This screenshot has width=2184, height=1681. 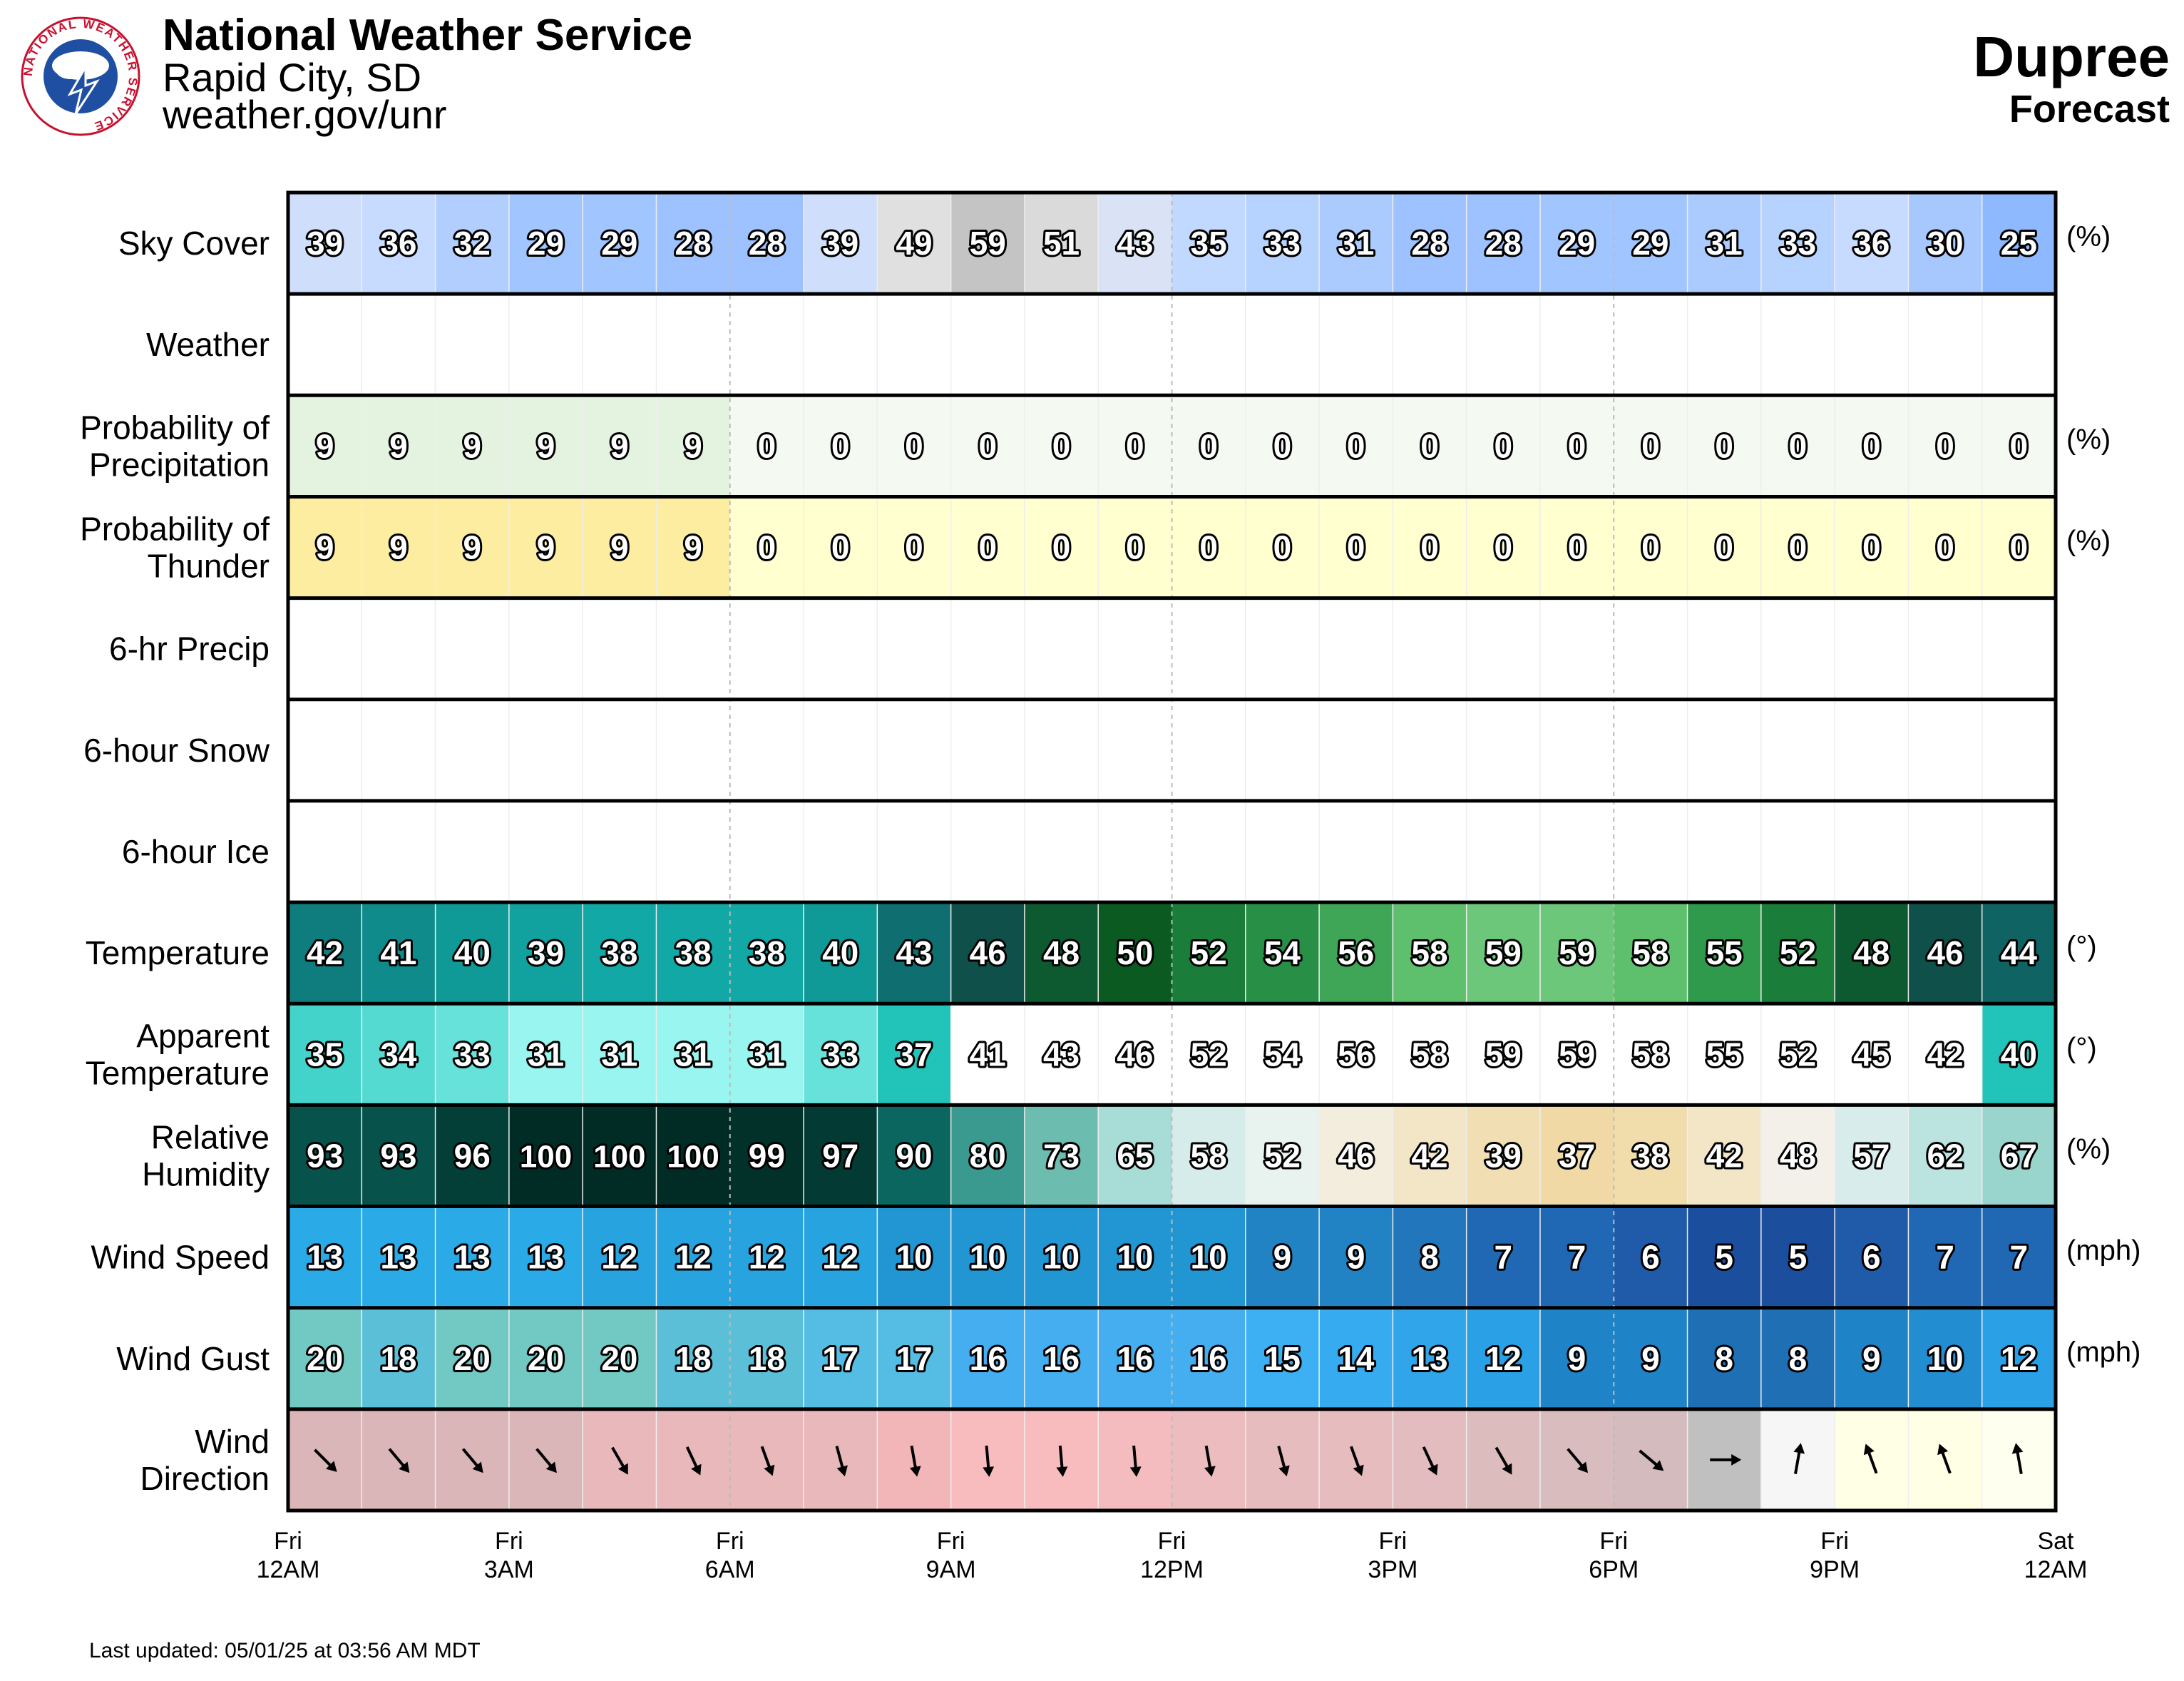 I want to click on cell-value: 56, so click(x=1356, y=952).